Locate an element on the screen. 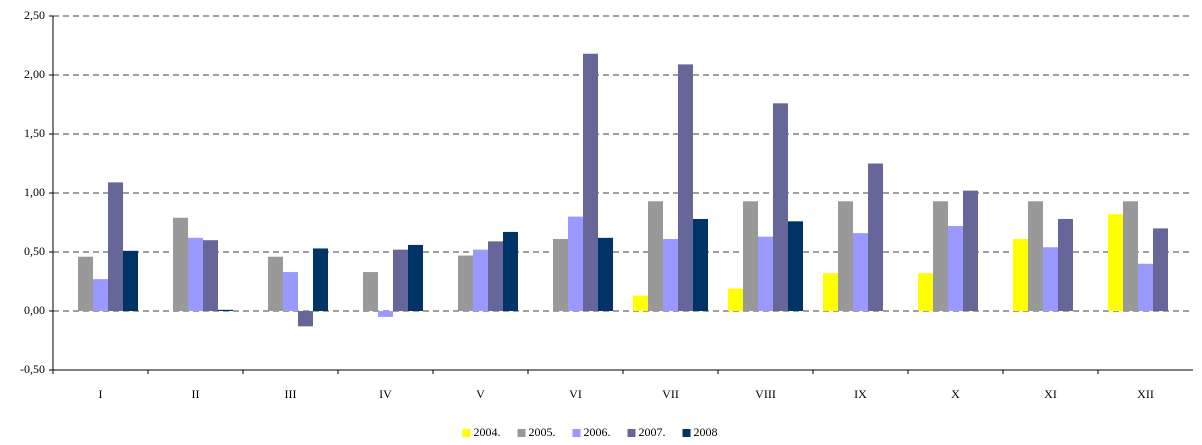 This screenshot has width=1202, height=445. x-tick-label: V is located at coordinates (480, 394).